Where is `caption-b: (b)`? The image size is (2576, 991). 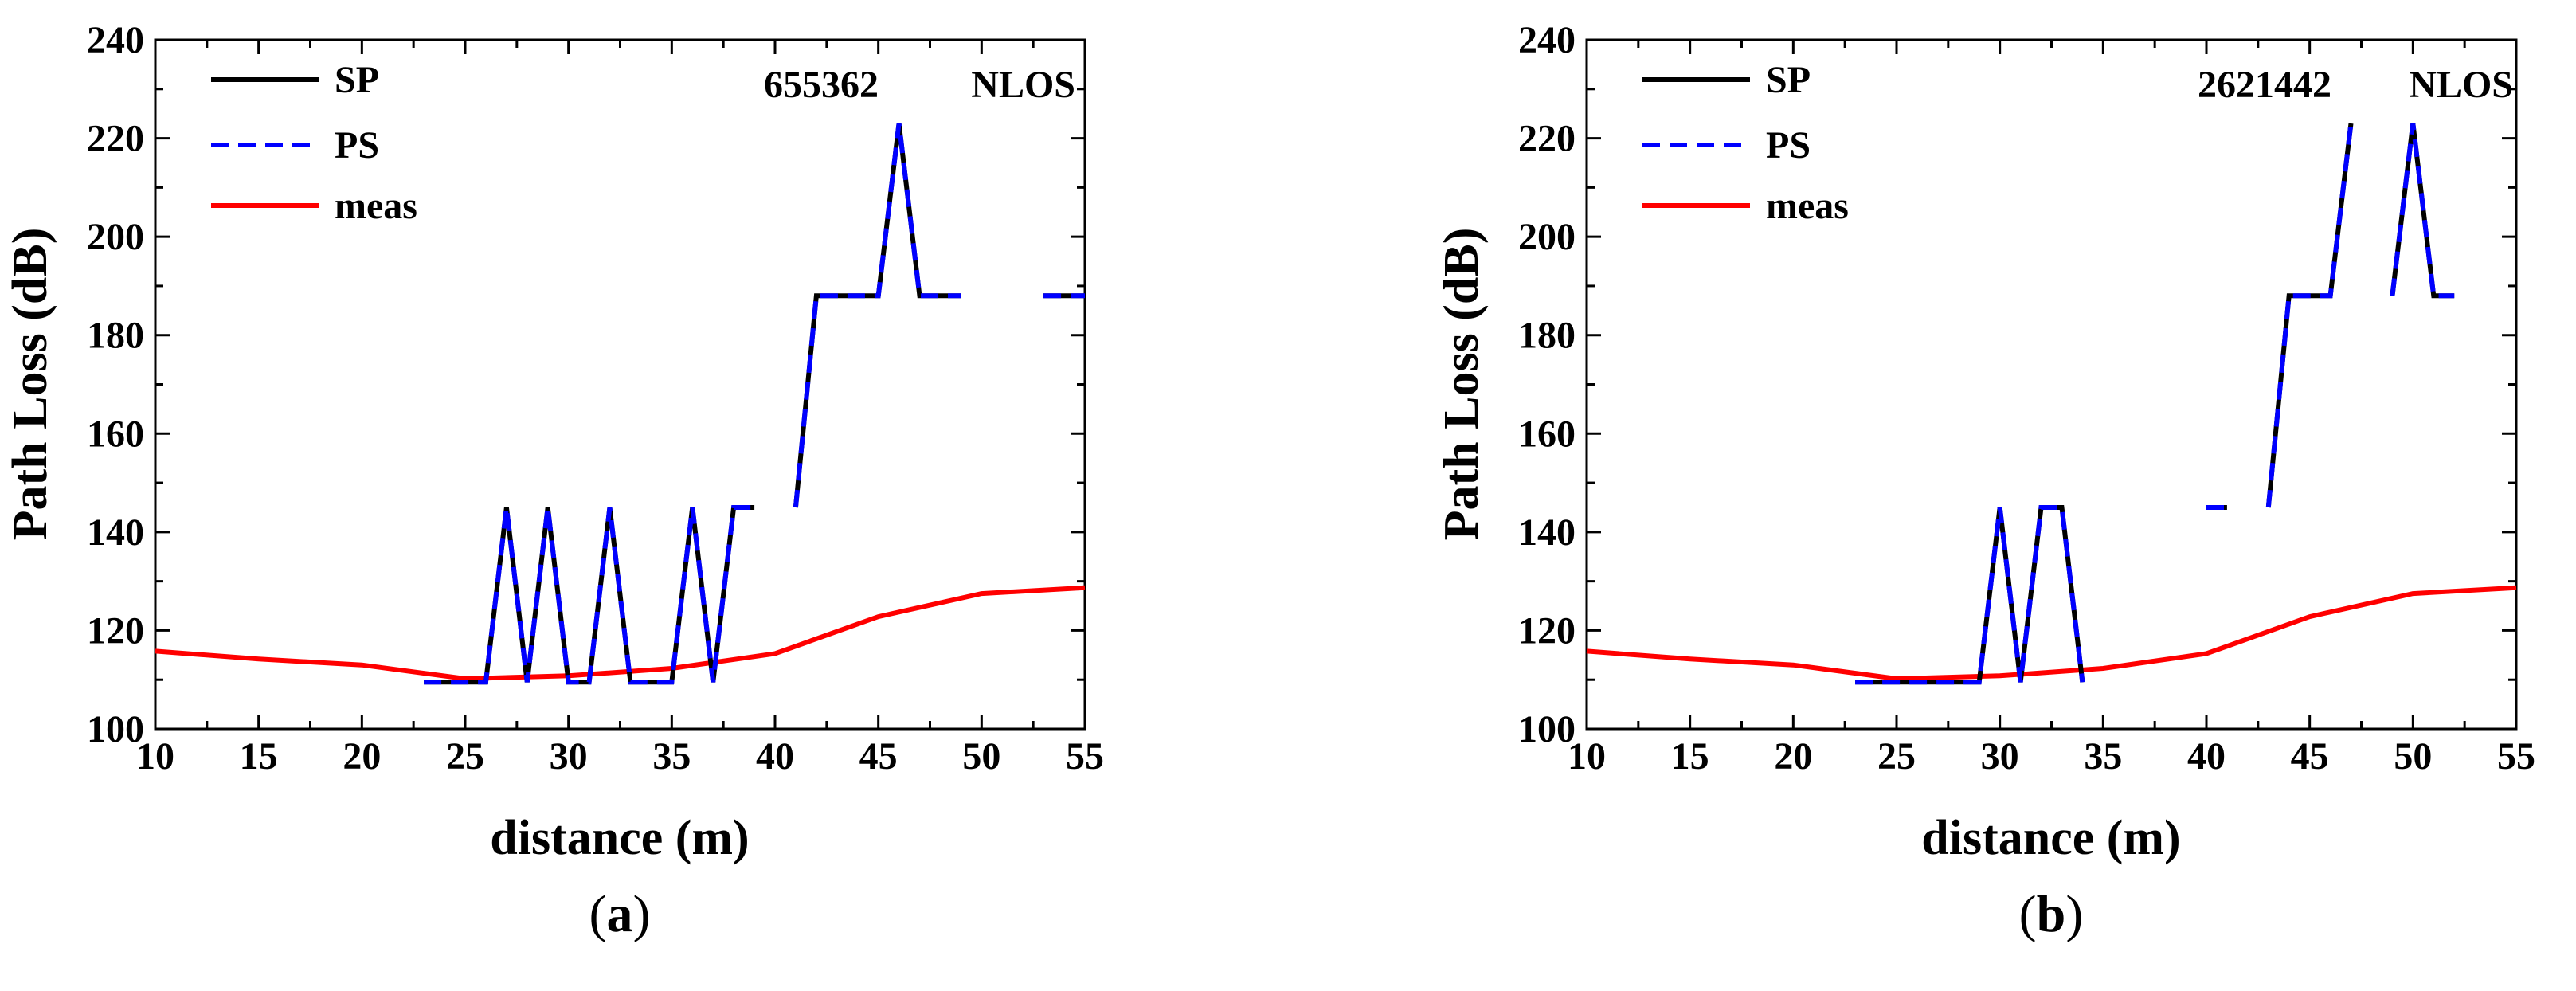
caption-b: (b) is located at coordinates (2051, 914).